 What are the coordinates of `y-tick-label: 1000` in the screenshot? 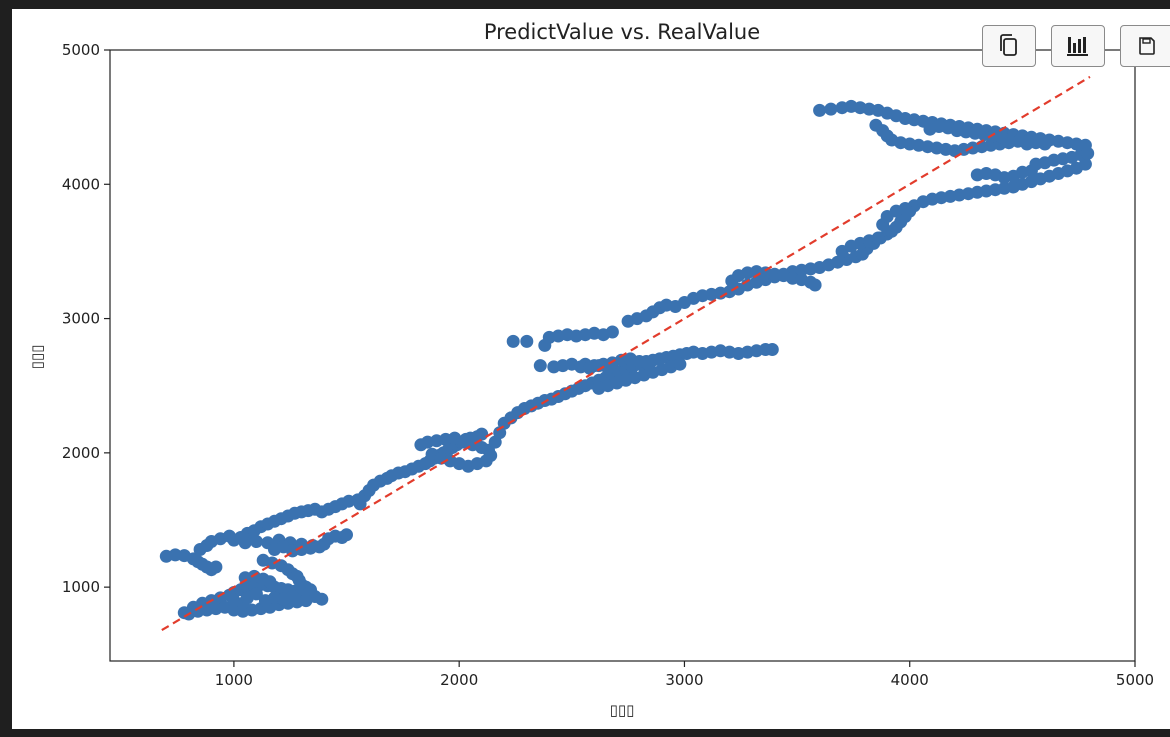 It's located at (81, 587).